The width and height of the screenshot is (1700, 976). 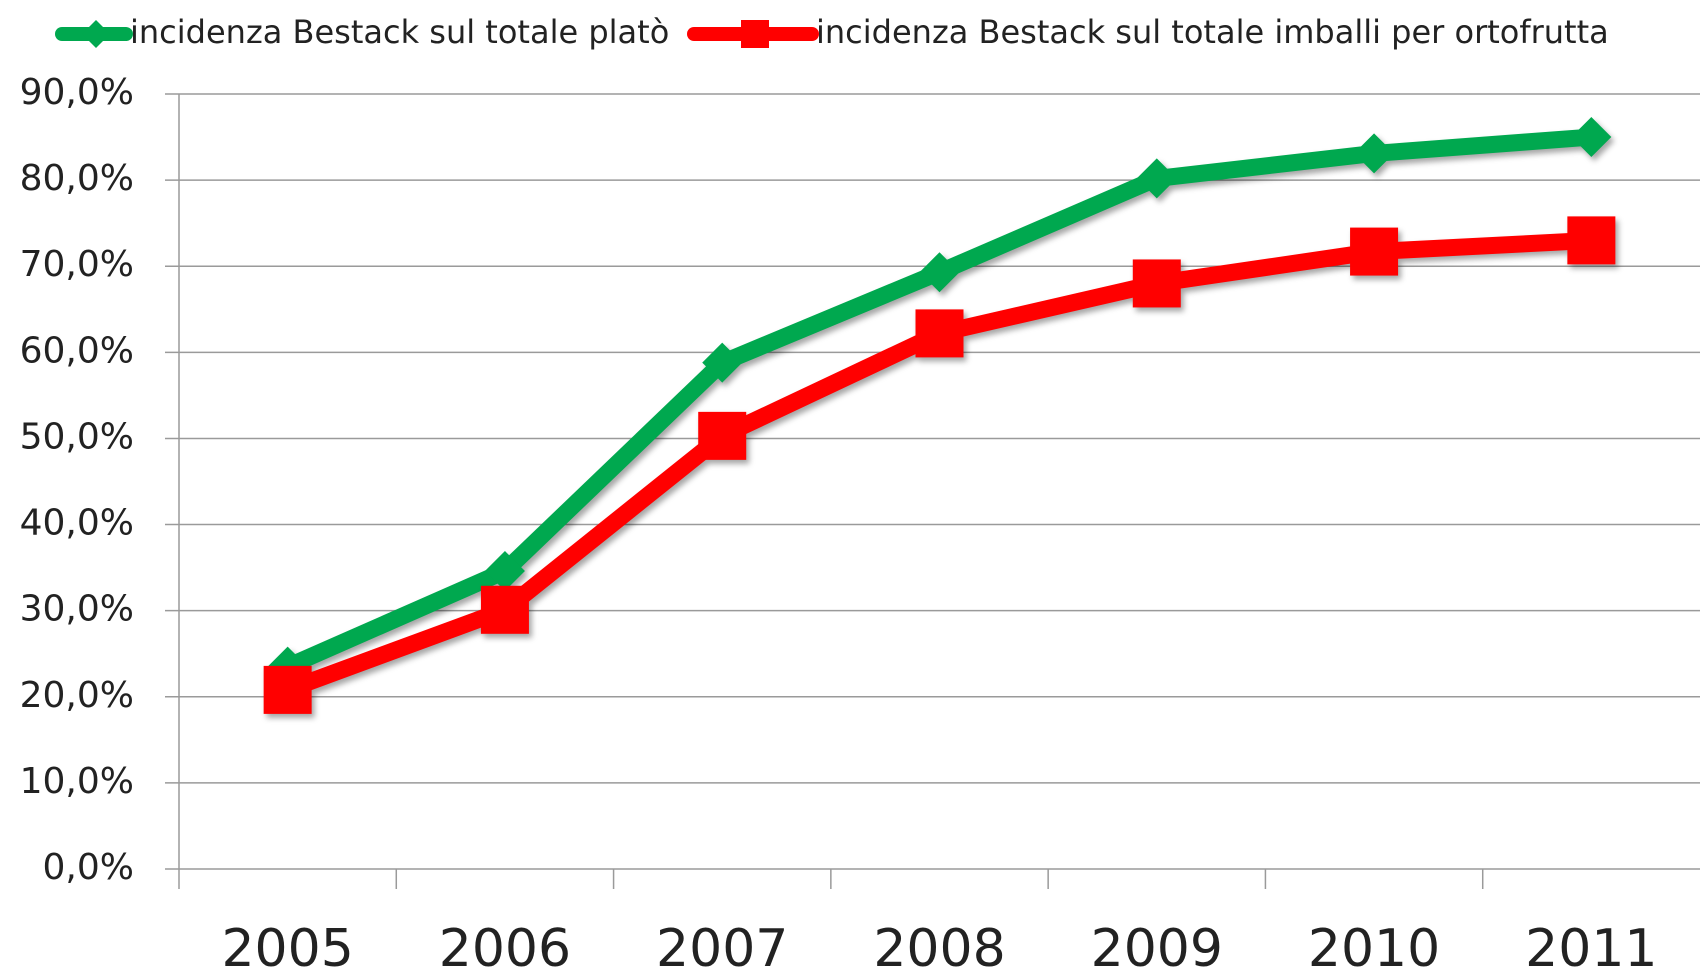 I want to click on x-tick-label: 2009, so click(x=1157, y=947).